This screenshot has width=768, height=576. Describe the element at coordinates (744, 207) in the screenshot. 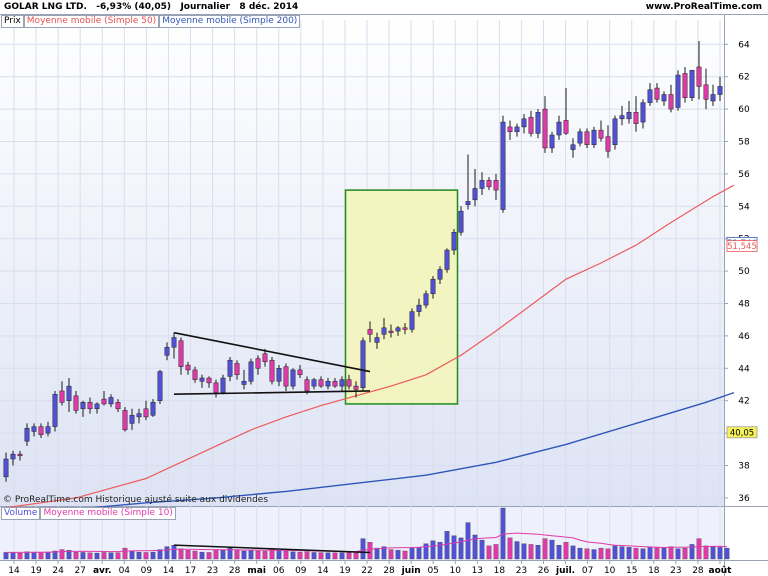

I see `y-tick-label: 54` at that location.